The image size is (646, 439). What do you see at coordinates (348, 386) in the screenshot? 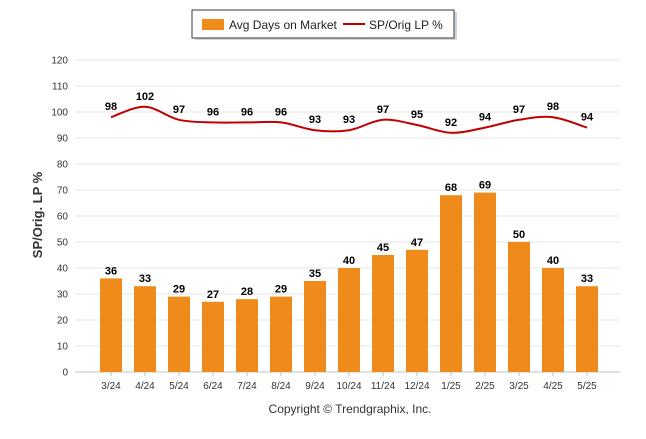
I see `x-tick-label: 10/24` at bounding box center [348, 386].